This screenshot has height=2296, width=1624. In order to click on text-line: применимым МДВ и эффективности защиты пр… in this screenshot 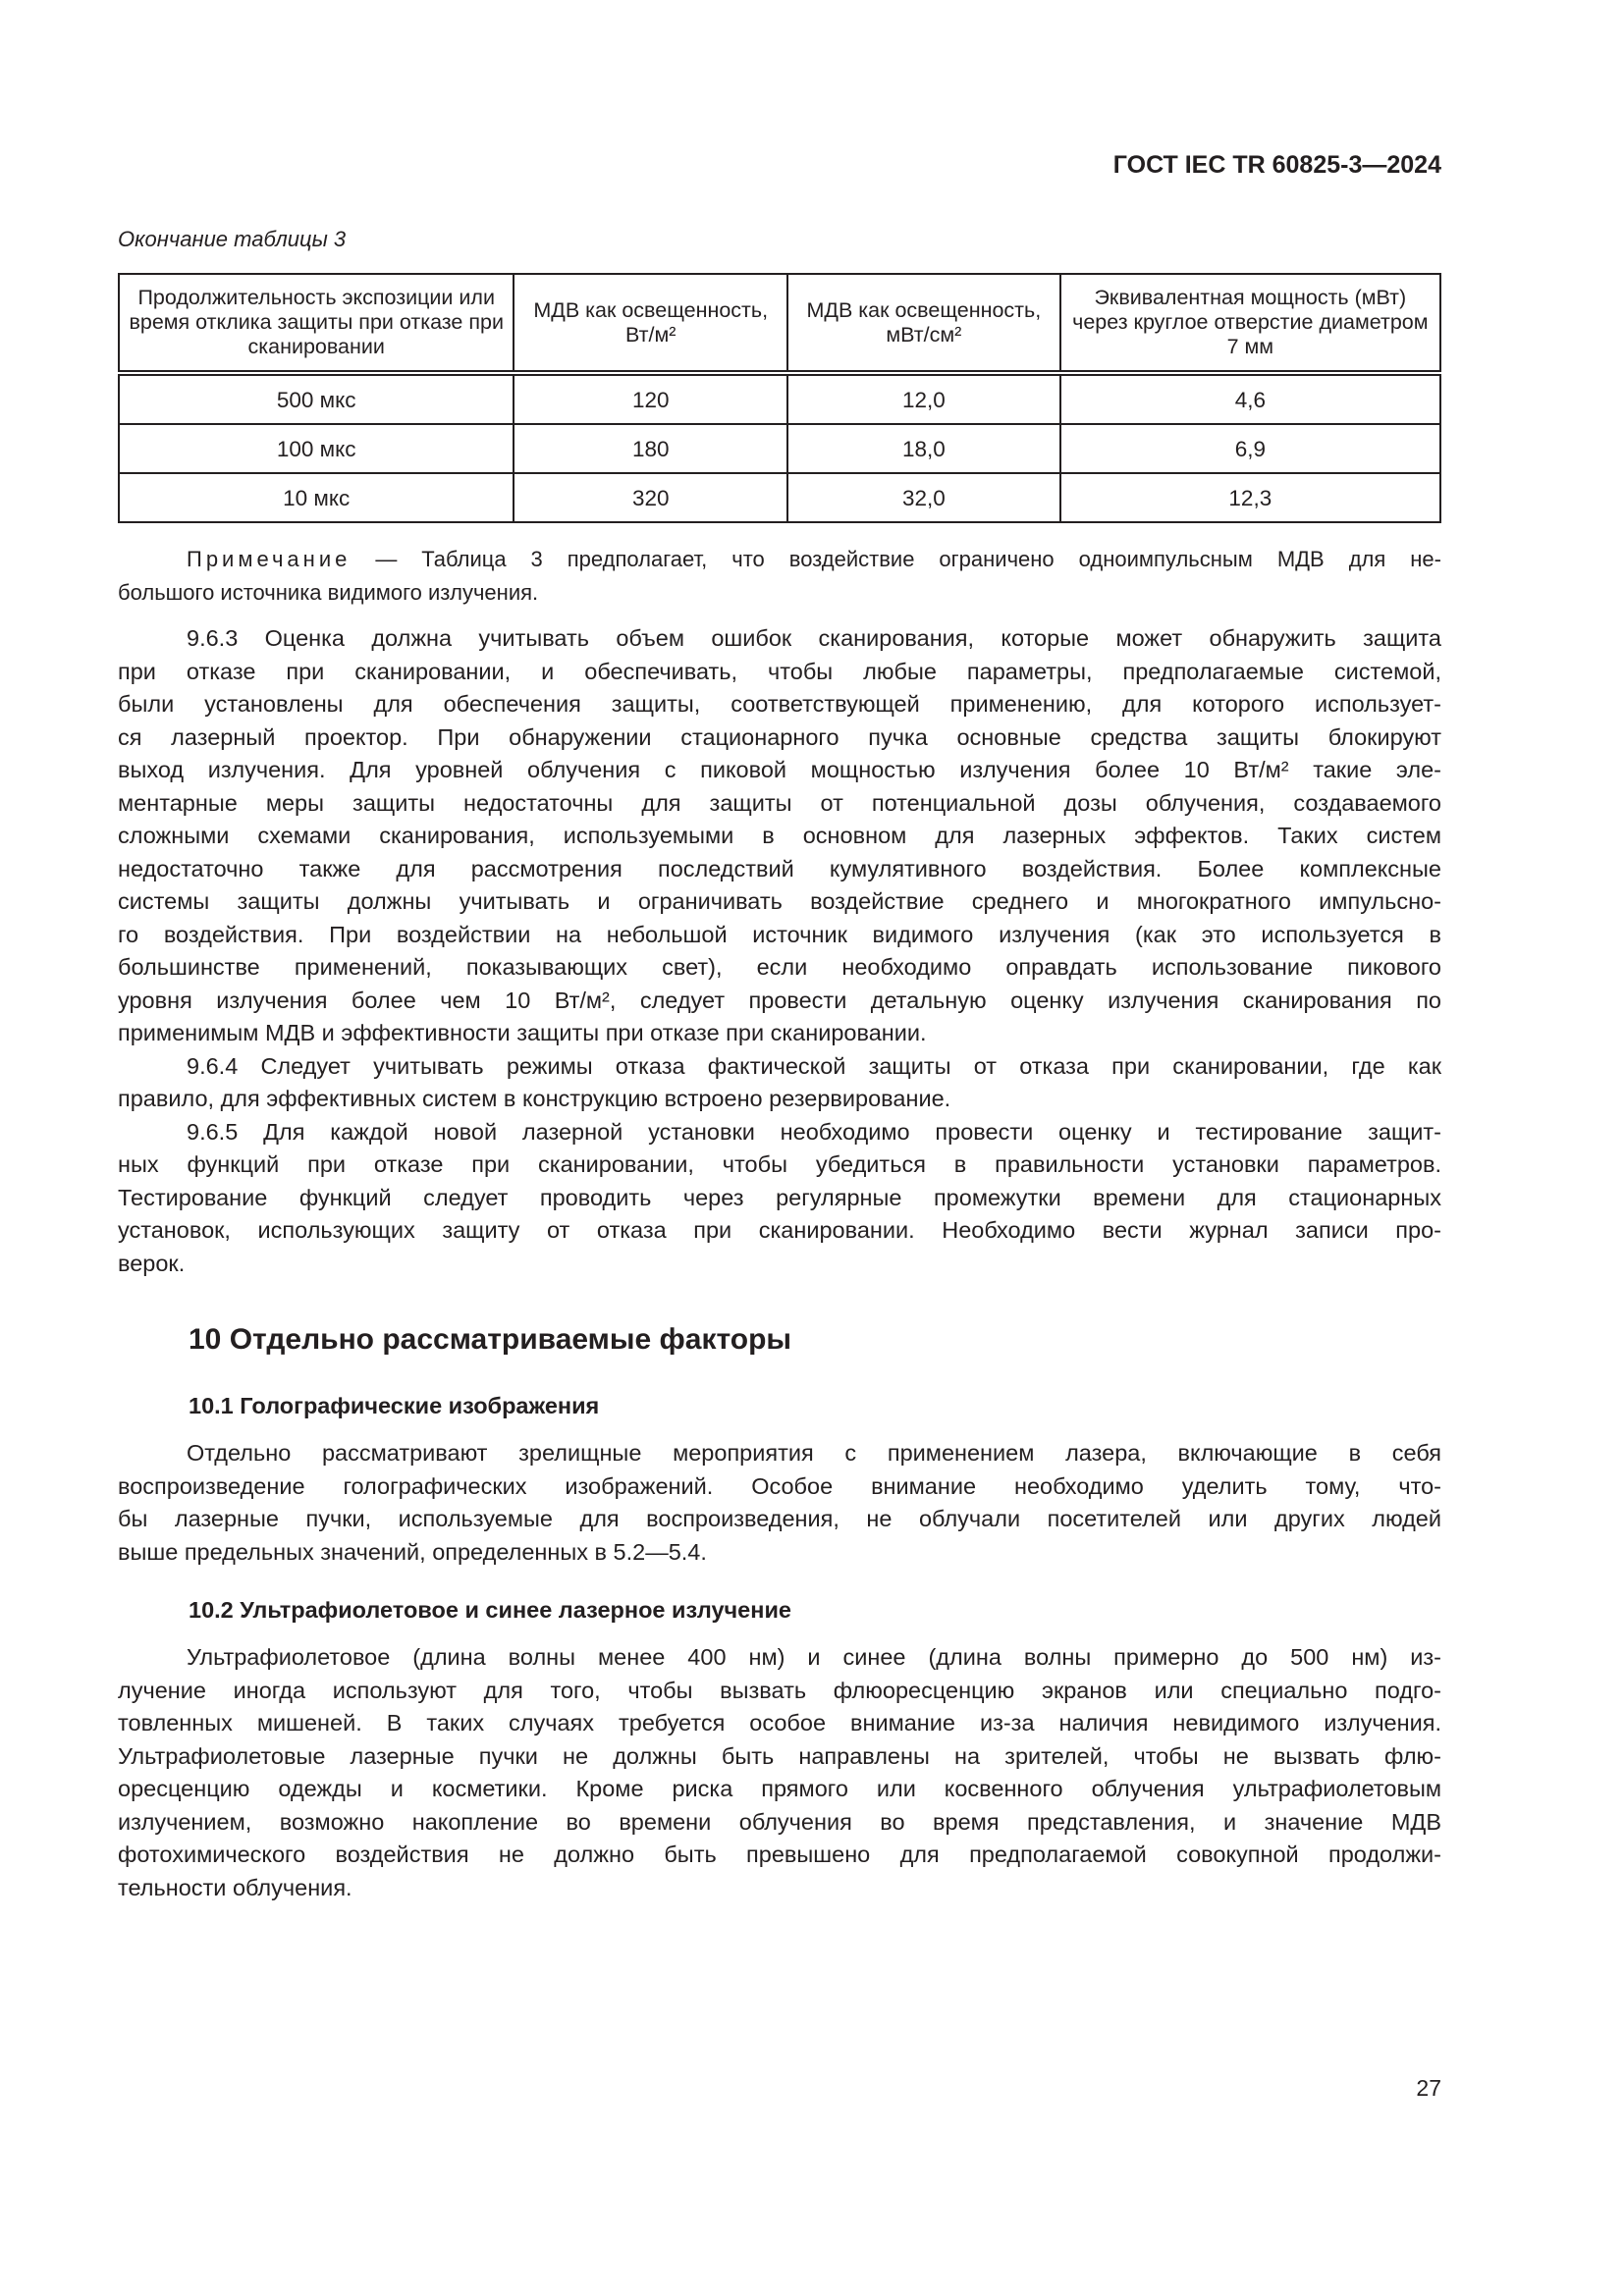, I will do `click(522, 1033)`.